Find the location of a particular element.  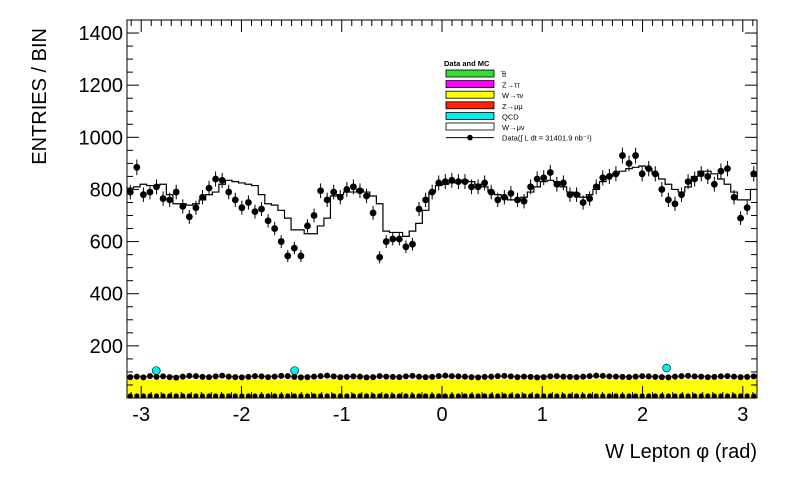

legend-entry-label: Data(∫ L dt = 31401.9 nb⁻¹) is located at coordinates (547, 138).